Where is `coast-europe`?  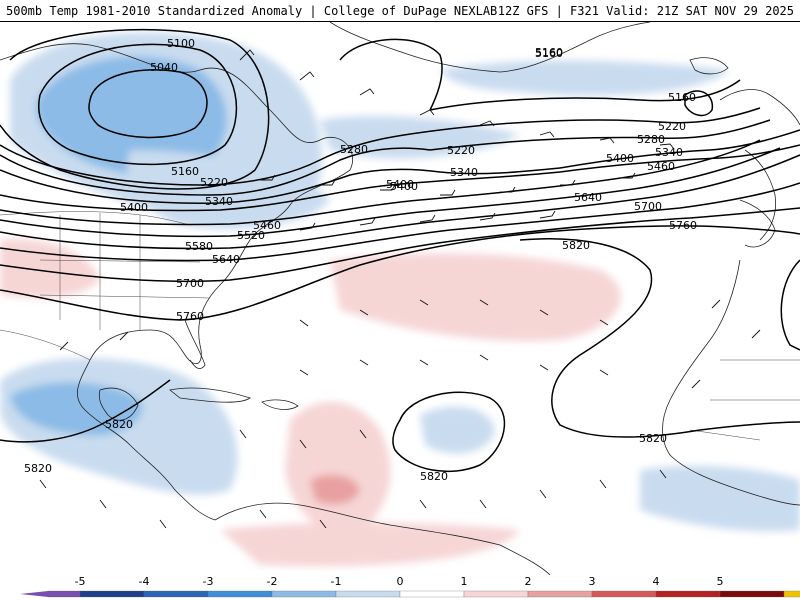 coast-europe is located at coordinates (759, 165).